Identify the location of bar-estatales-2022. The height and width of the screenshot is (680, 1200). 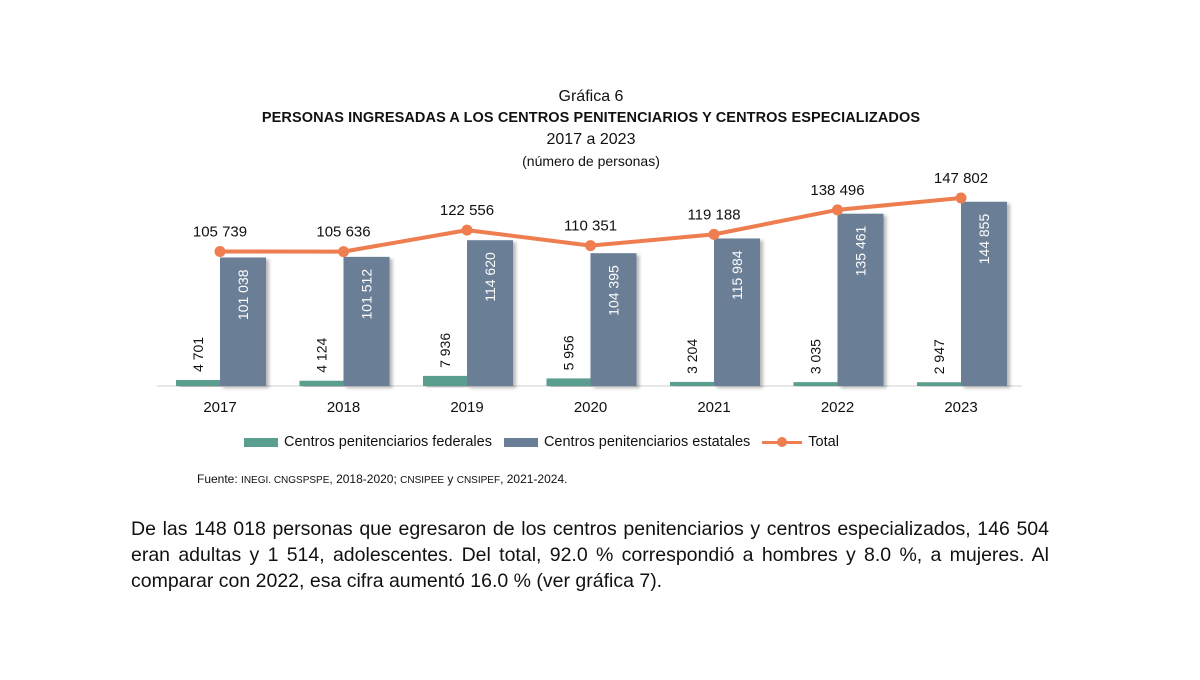
(860, 299).